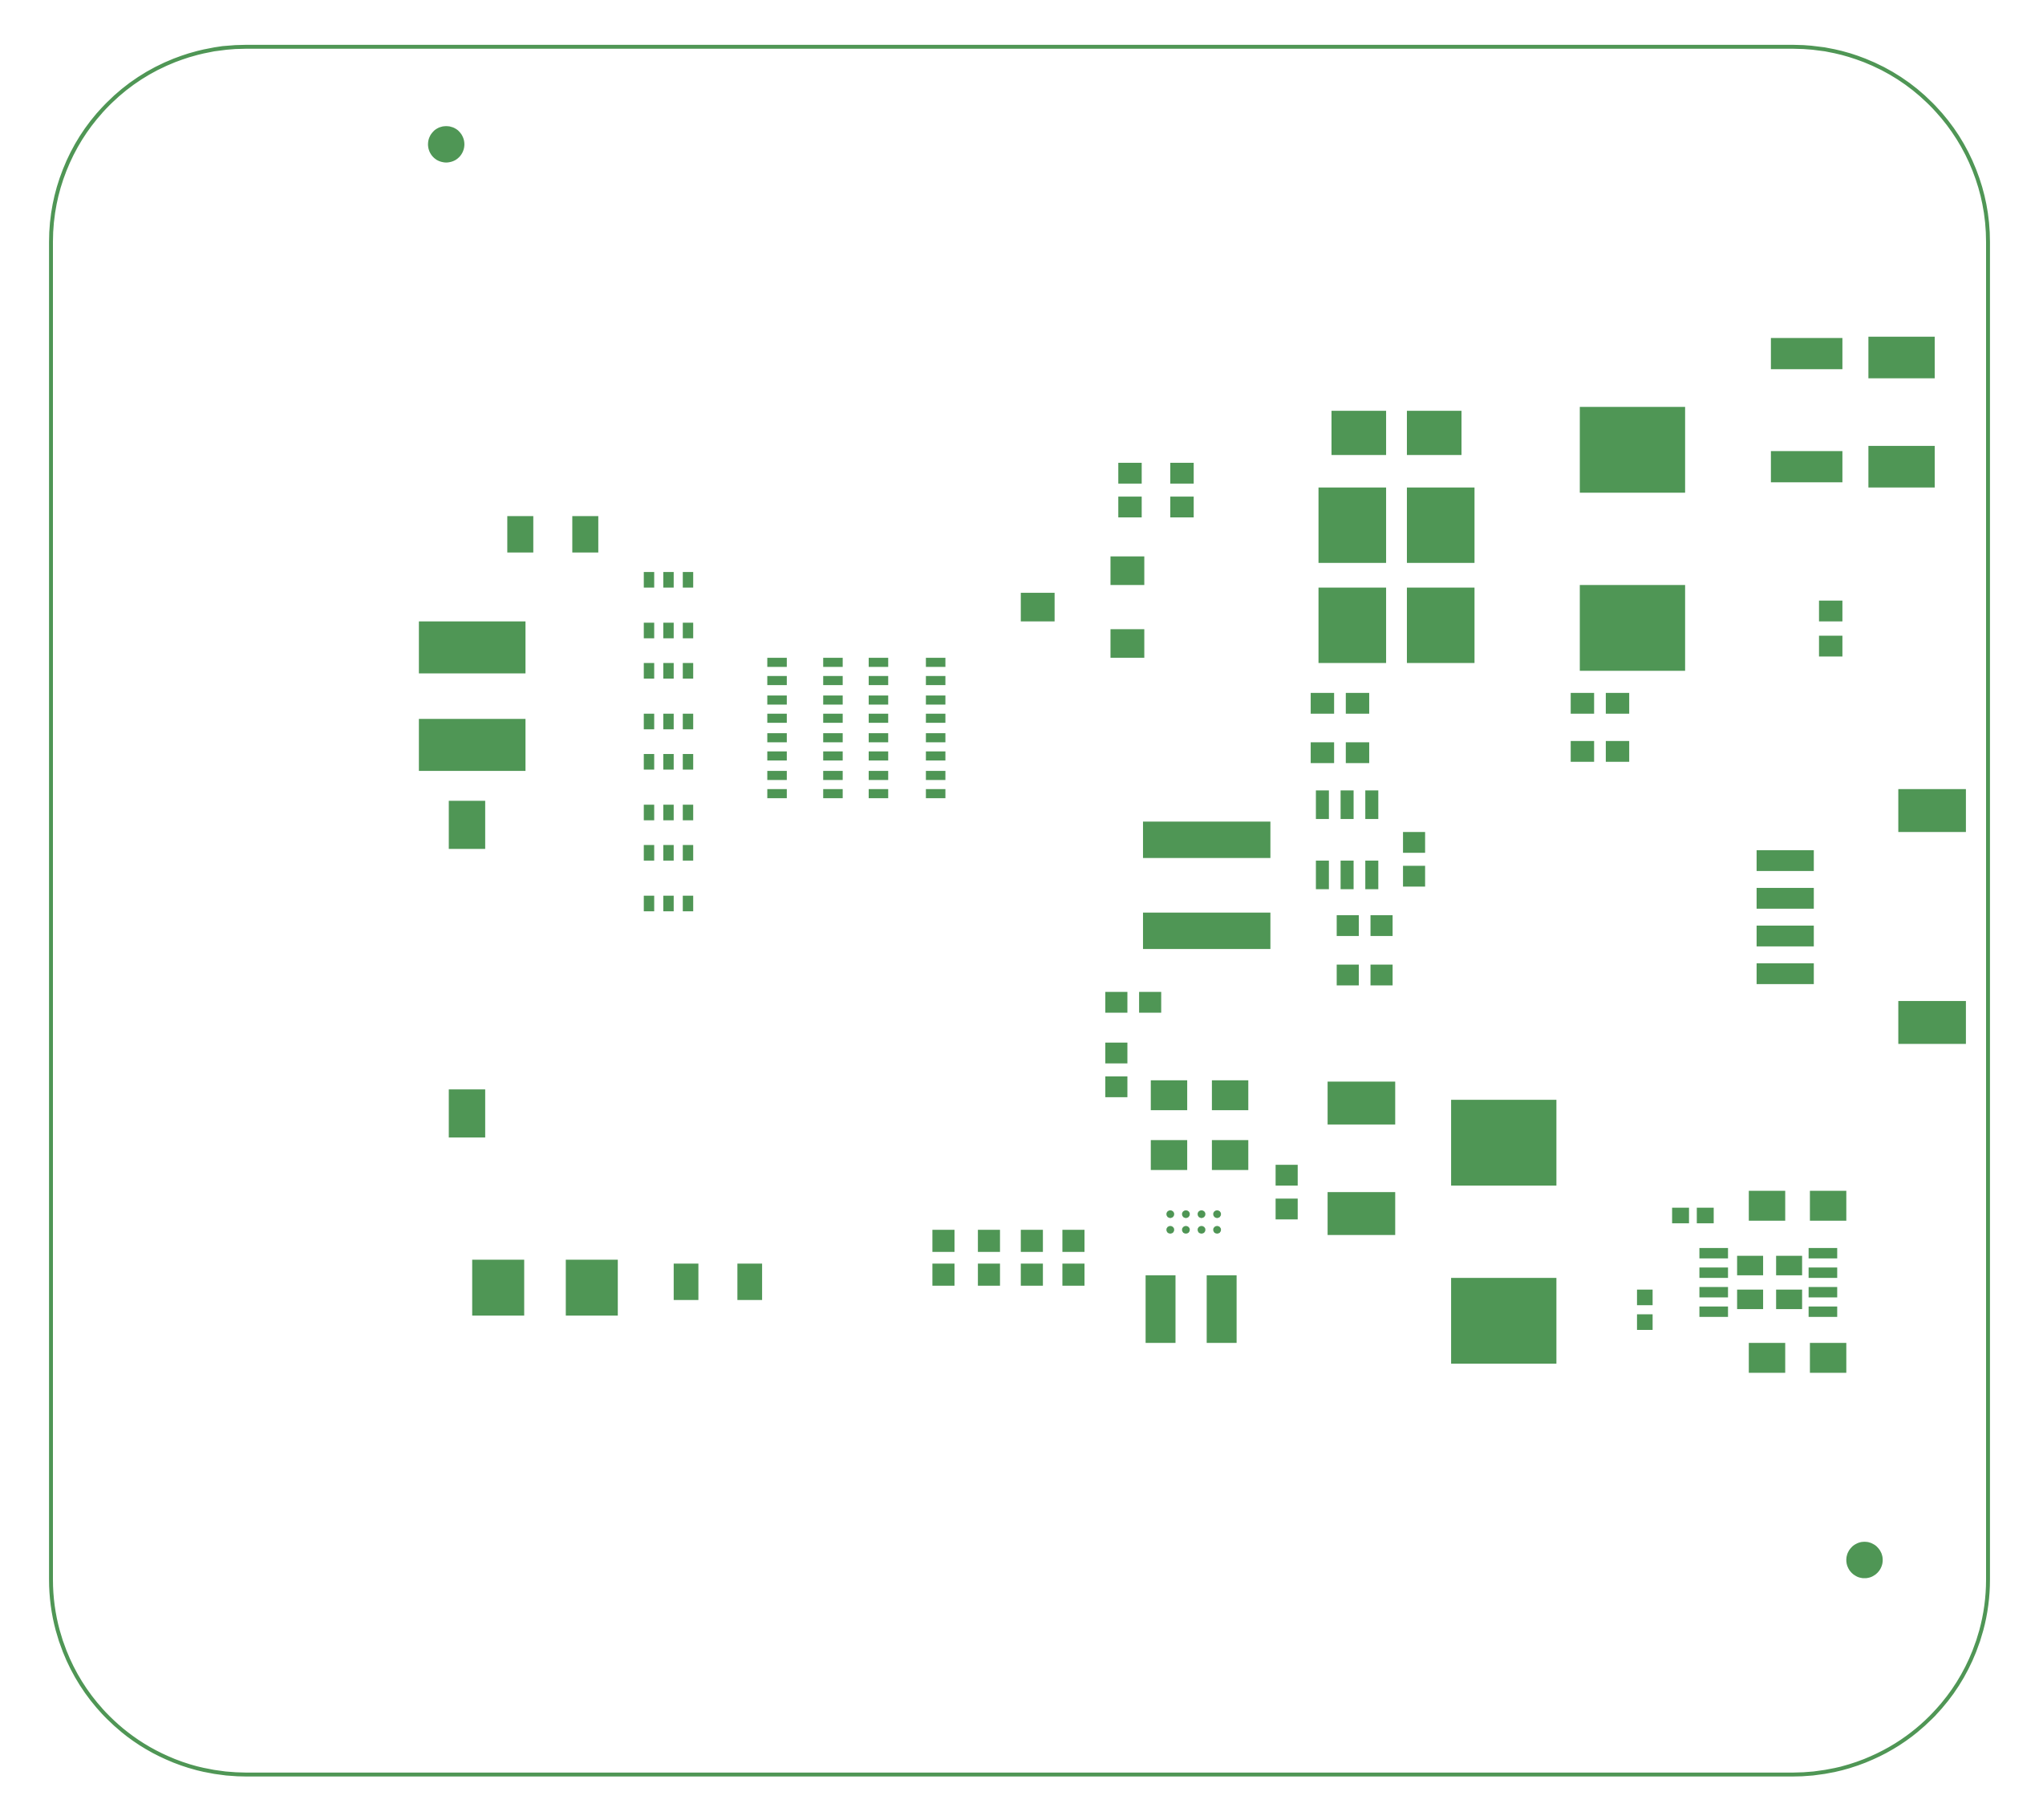 The width and height of the screenshot is (2039, 1820). Describe the element at coordinates (1194, 1222) in the screenshot. I see `bga-pads` at that location.